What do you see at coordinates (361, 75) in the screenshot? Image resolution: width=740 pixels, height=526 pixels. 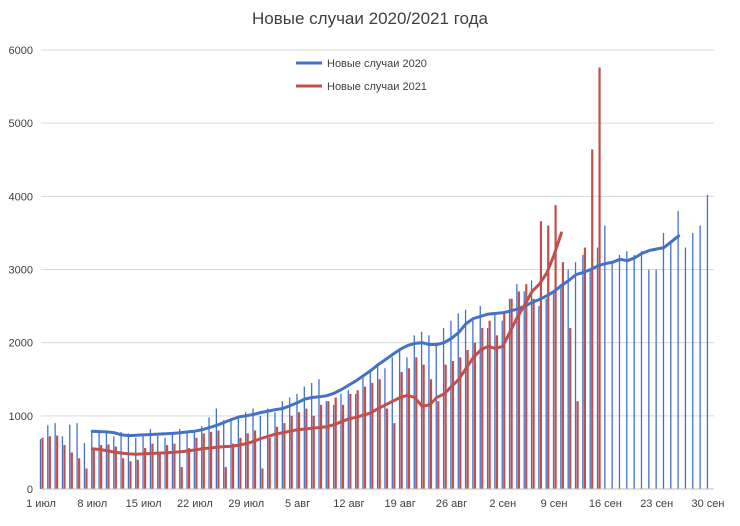 I see `legend: Новые случаи 2020 Новые случаи 2021` at bounding box center [361, 75].